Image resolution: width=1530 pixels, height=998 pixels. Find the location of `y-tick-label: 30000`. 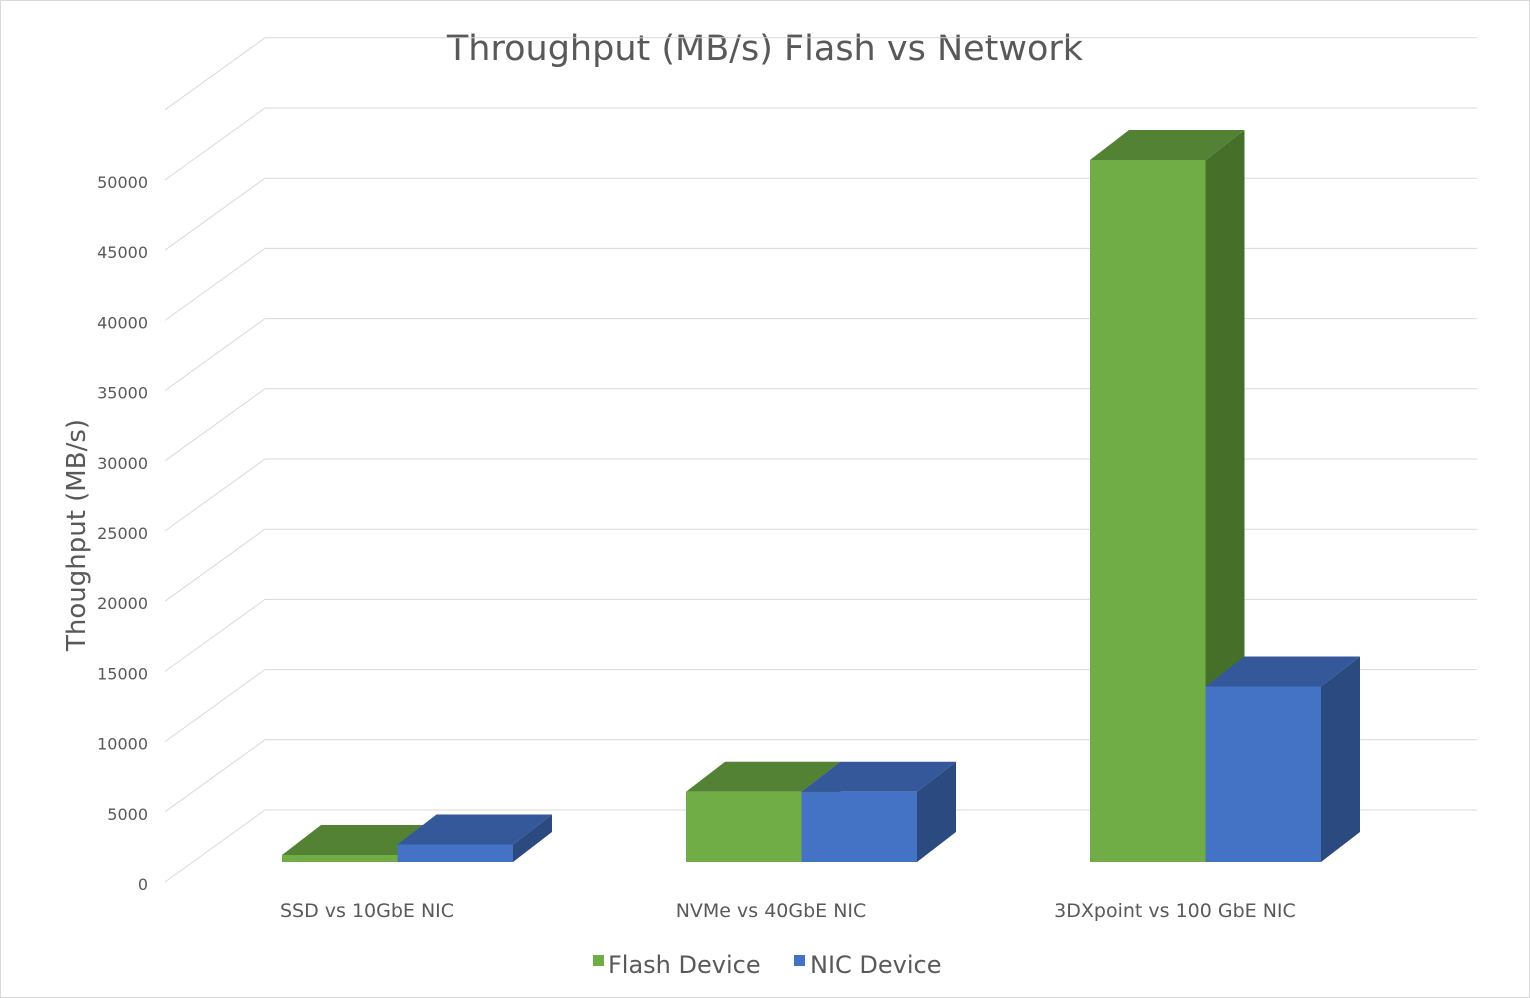

y-tick-label: 30000 is located at coordinates (122, 463).